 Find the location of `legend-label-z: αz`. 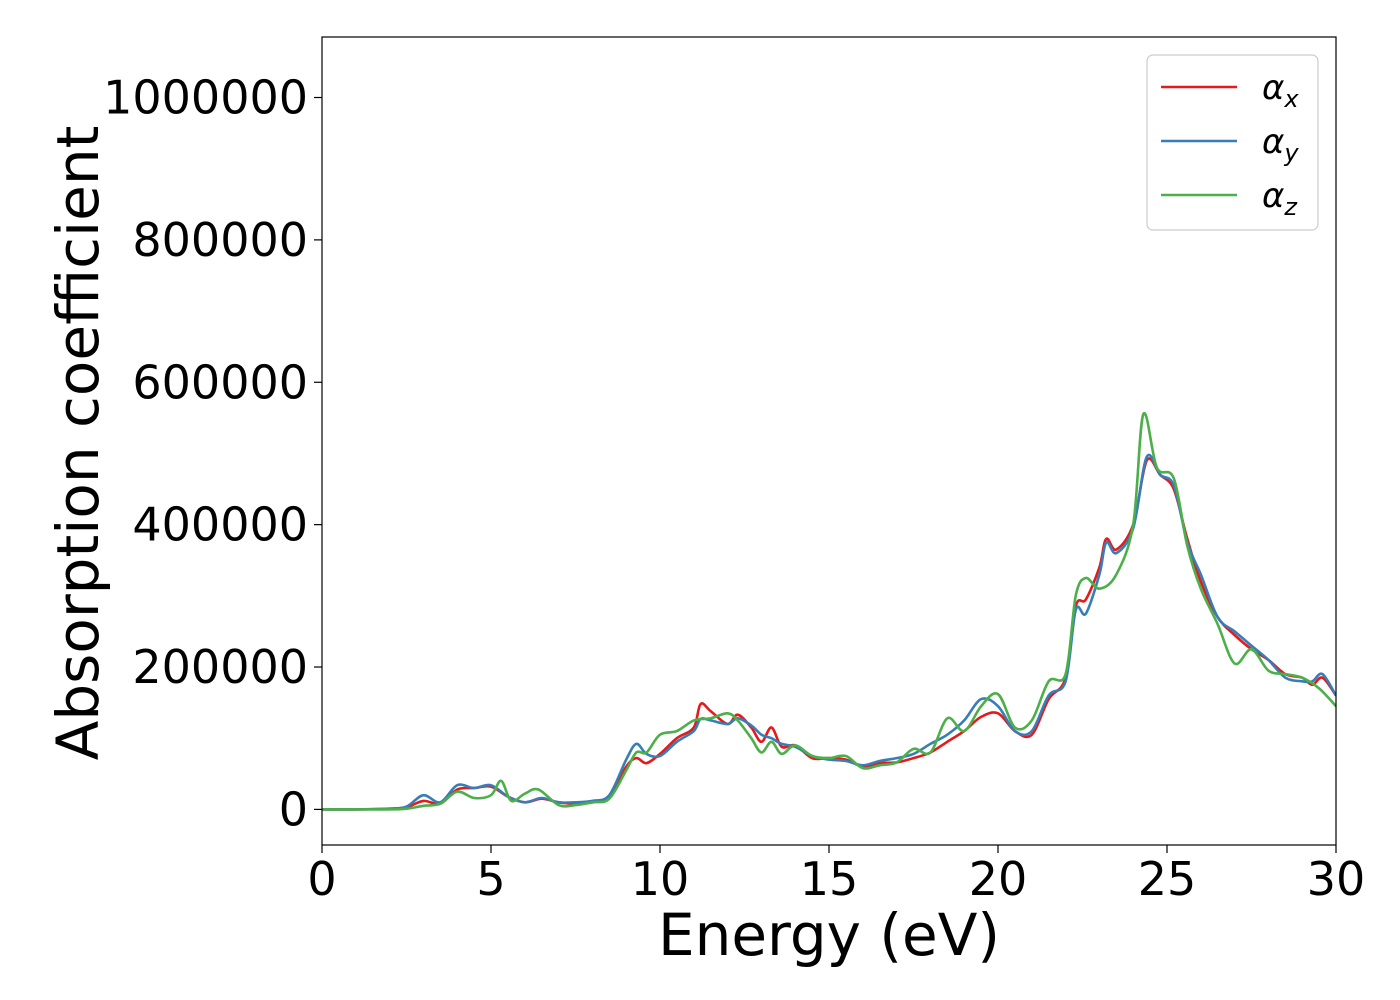

legend-label-z: αz is located at coordinates (1280, 198).